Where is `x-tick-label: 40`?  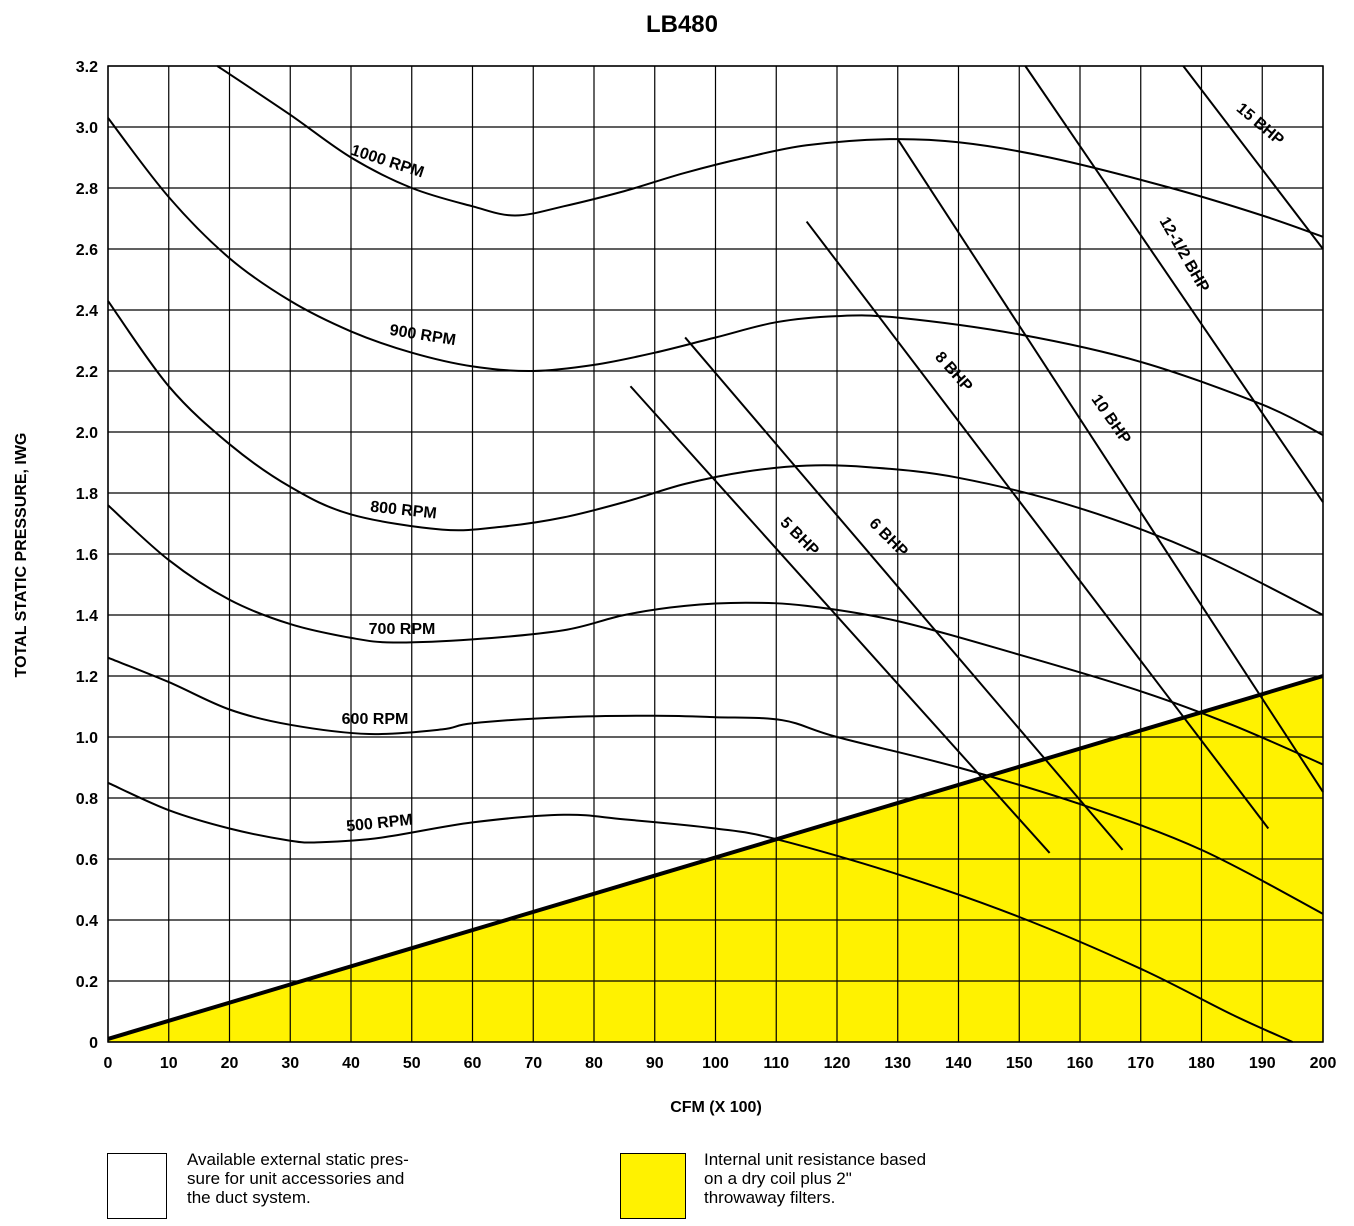
x-tick-label: 40 is located at coordinates (351, 1063).